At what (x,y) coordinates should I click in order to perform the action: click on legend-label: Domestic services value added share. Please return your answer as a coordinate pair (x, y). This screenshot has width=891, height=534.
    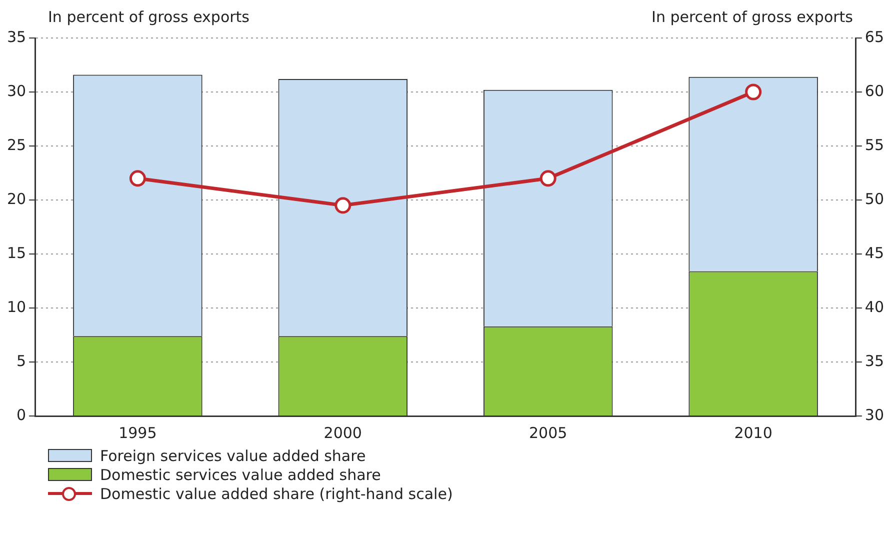
    Looking at the image, I should click on (240, 475).